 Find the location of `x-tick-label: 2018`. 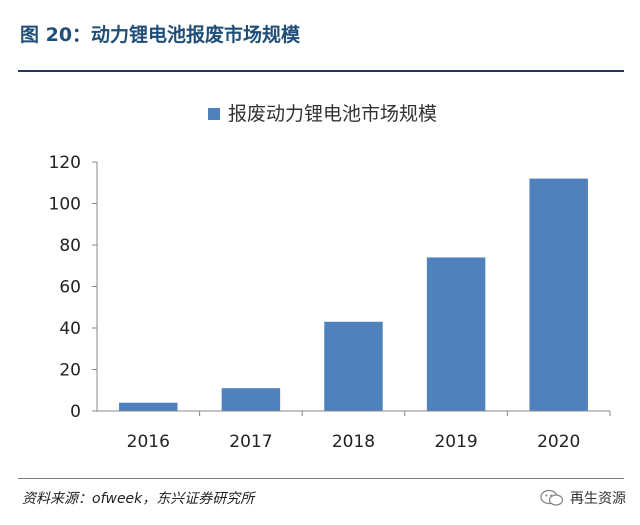

x-tick-label: 2018 is located at coordinates (353, 442).